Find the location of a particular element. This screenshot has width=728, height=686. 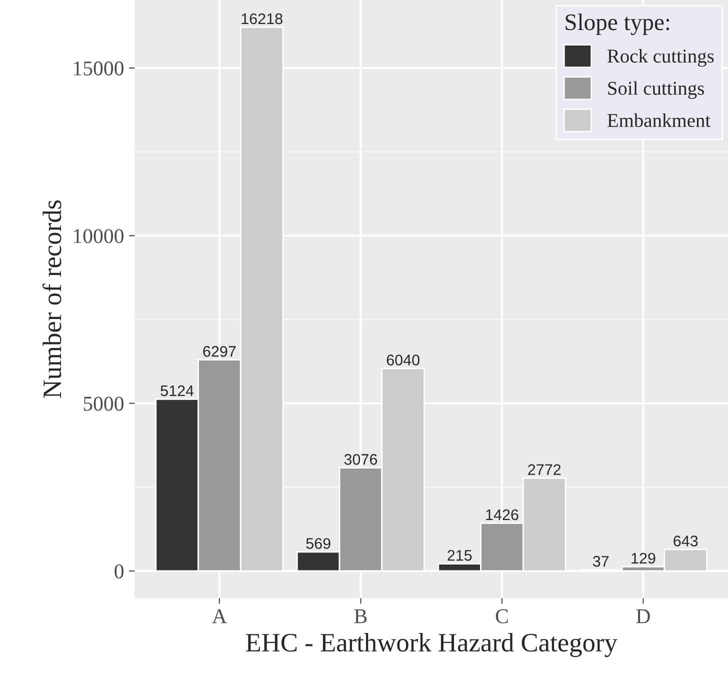

data-label: 215 is located at coordinates (460, 555).